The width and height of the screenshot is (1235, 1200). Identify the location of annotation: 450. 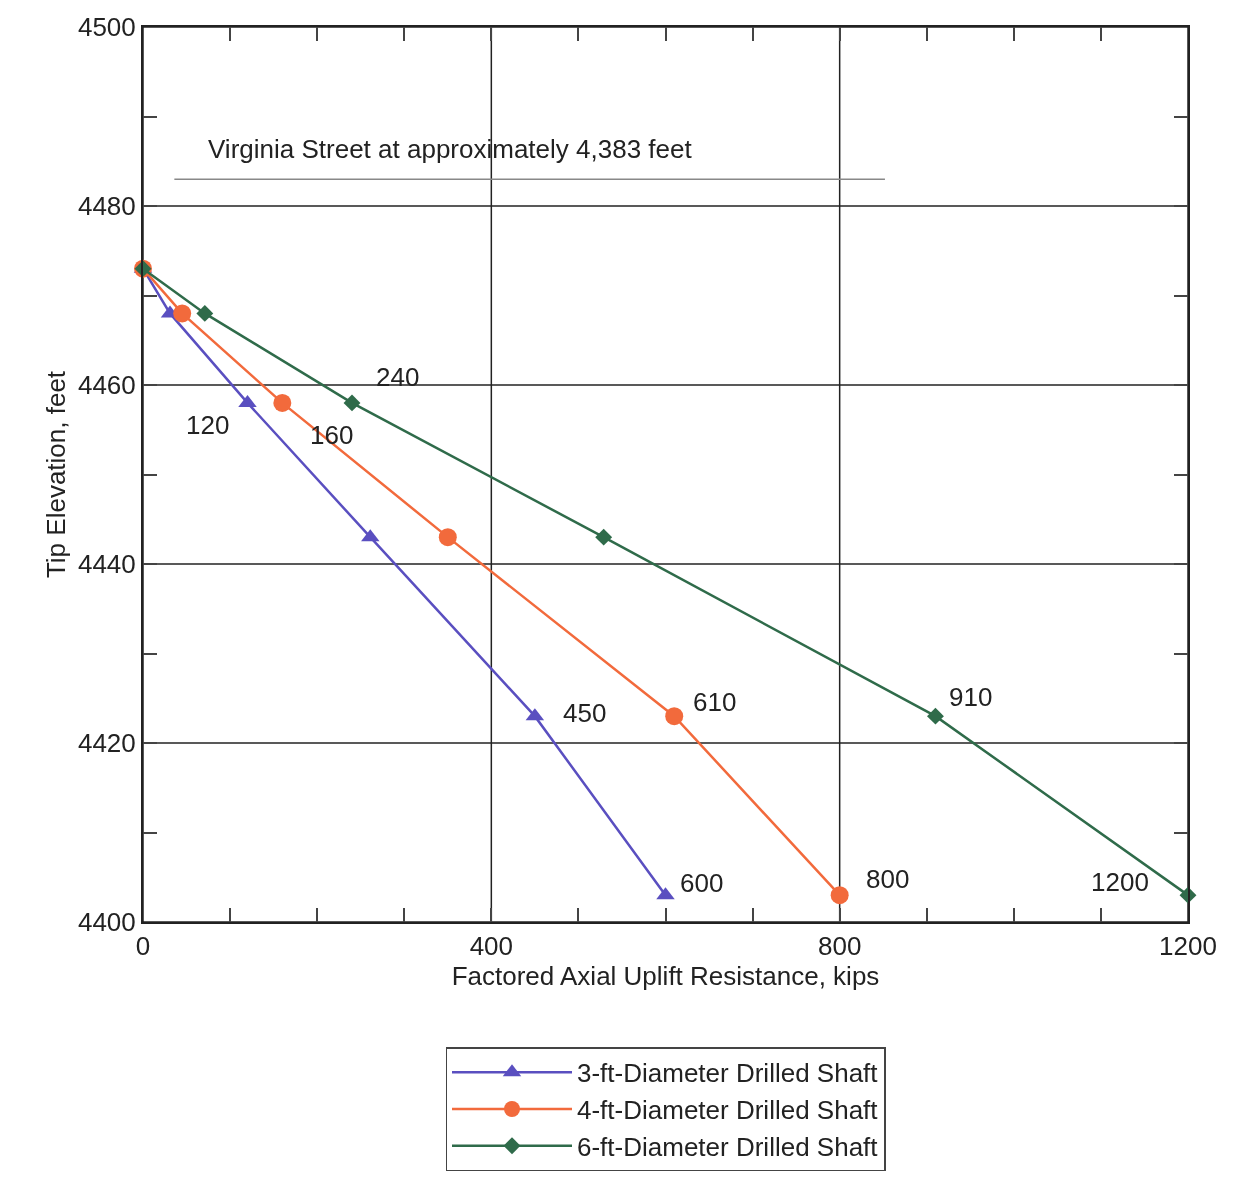
(585, 713).